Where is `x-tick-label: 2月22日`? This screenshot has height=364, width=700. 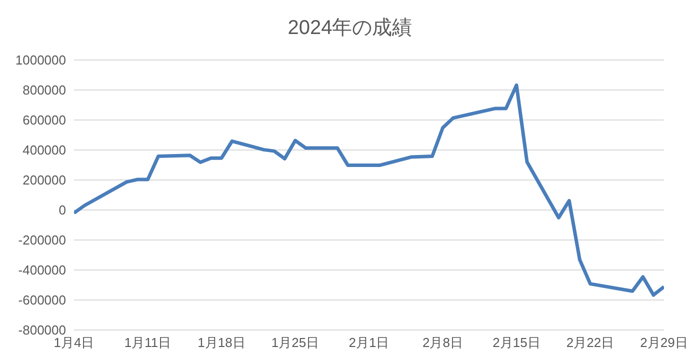 x-tick-label: 2月22日 is located at coordinates (590, 342).